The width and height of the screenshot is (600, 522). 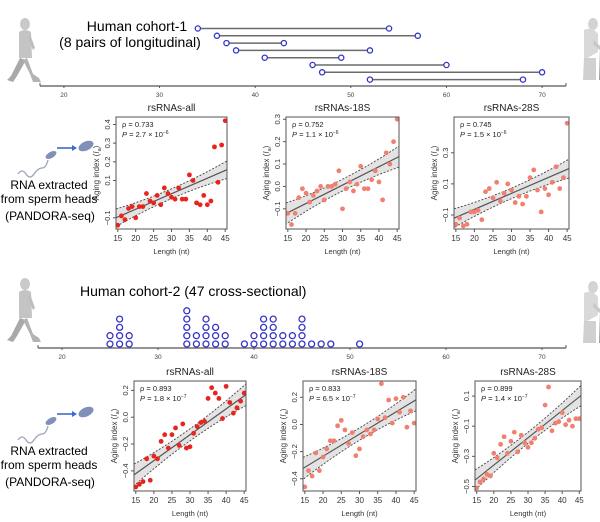 What do you see at coordinates (476, 124) in the screenshot?
I see `rho-annotation: ρ = 0.745` at bounding box center [476, 124].